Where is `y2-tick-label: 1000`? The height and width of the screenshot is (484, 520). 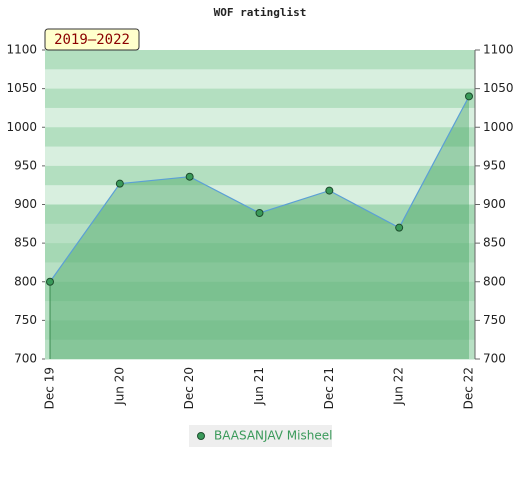
y2-tick-label: 1000 is located at coordinates (498, 127).